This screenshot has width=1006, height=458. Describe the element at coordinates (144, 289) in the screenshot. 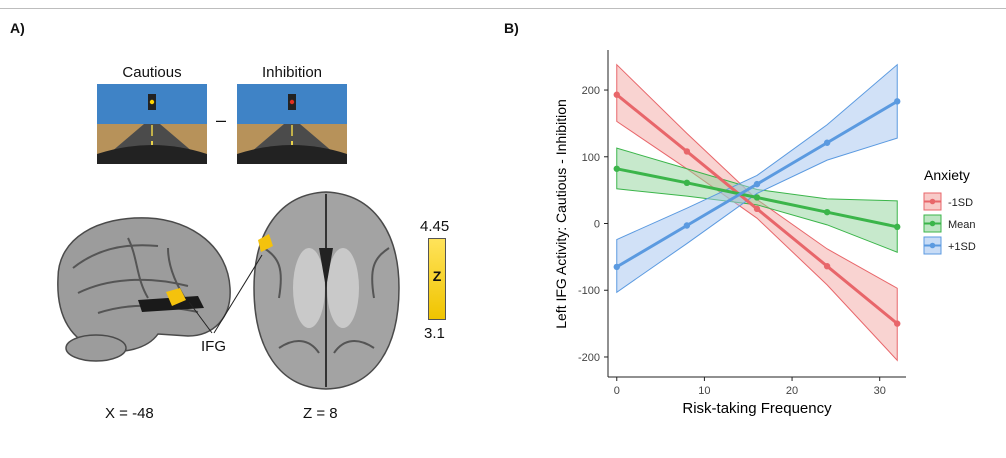

I see `sagittal-brain-image` at that location.